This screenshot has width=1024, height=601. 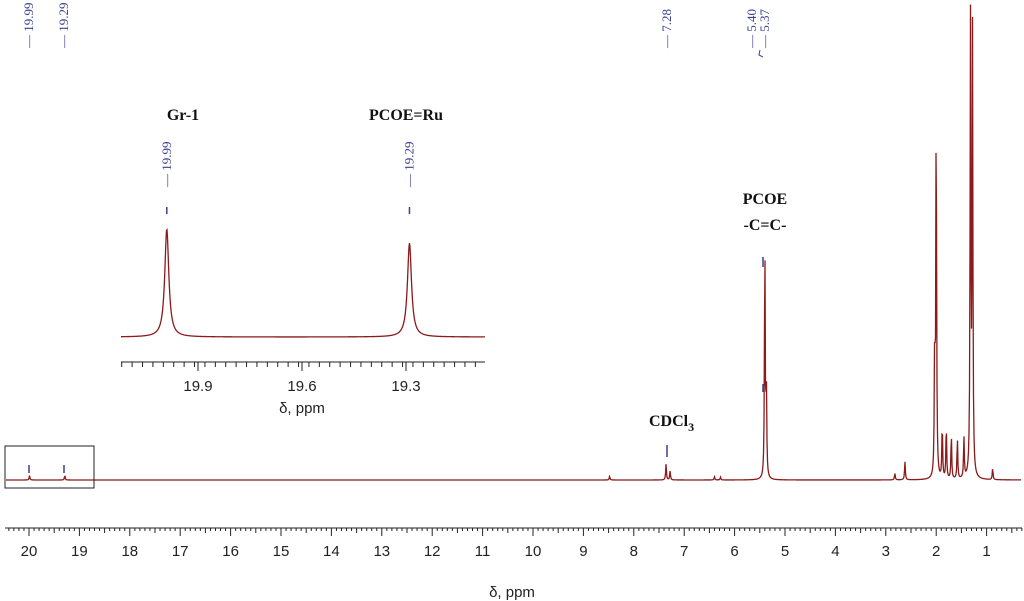 What do you see at coordinates (512, 592) in the screenshot?
I see `main-x-axis-title: δ, ppm` at bounding box center [512, 592].